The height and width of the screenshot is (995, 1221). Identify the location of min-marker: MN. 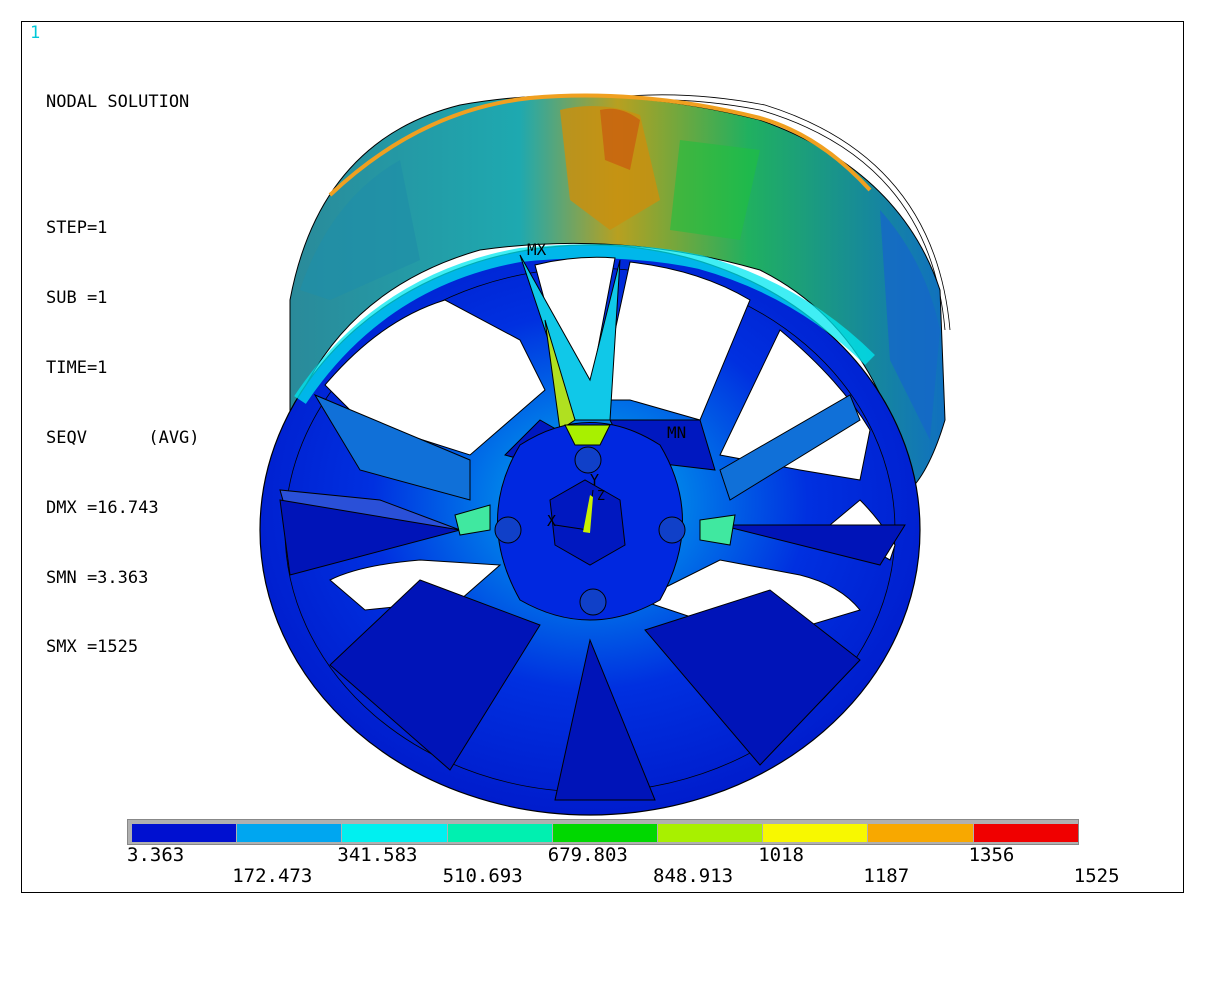
(676, 432).